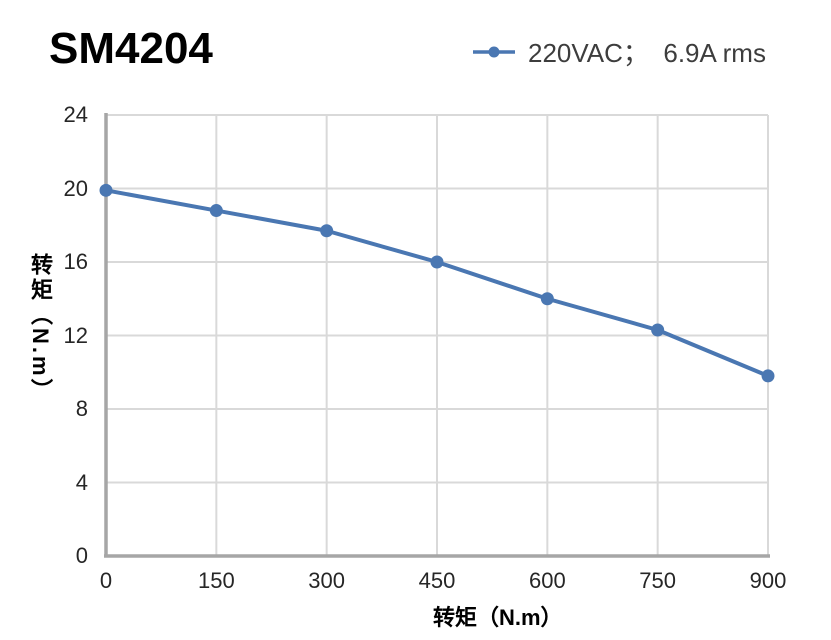 This screenshot has height=640, width=831. I want to click on x-tick-label: 0, so click(106, 580).